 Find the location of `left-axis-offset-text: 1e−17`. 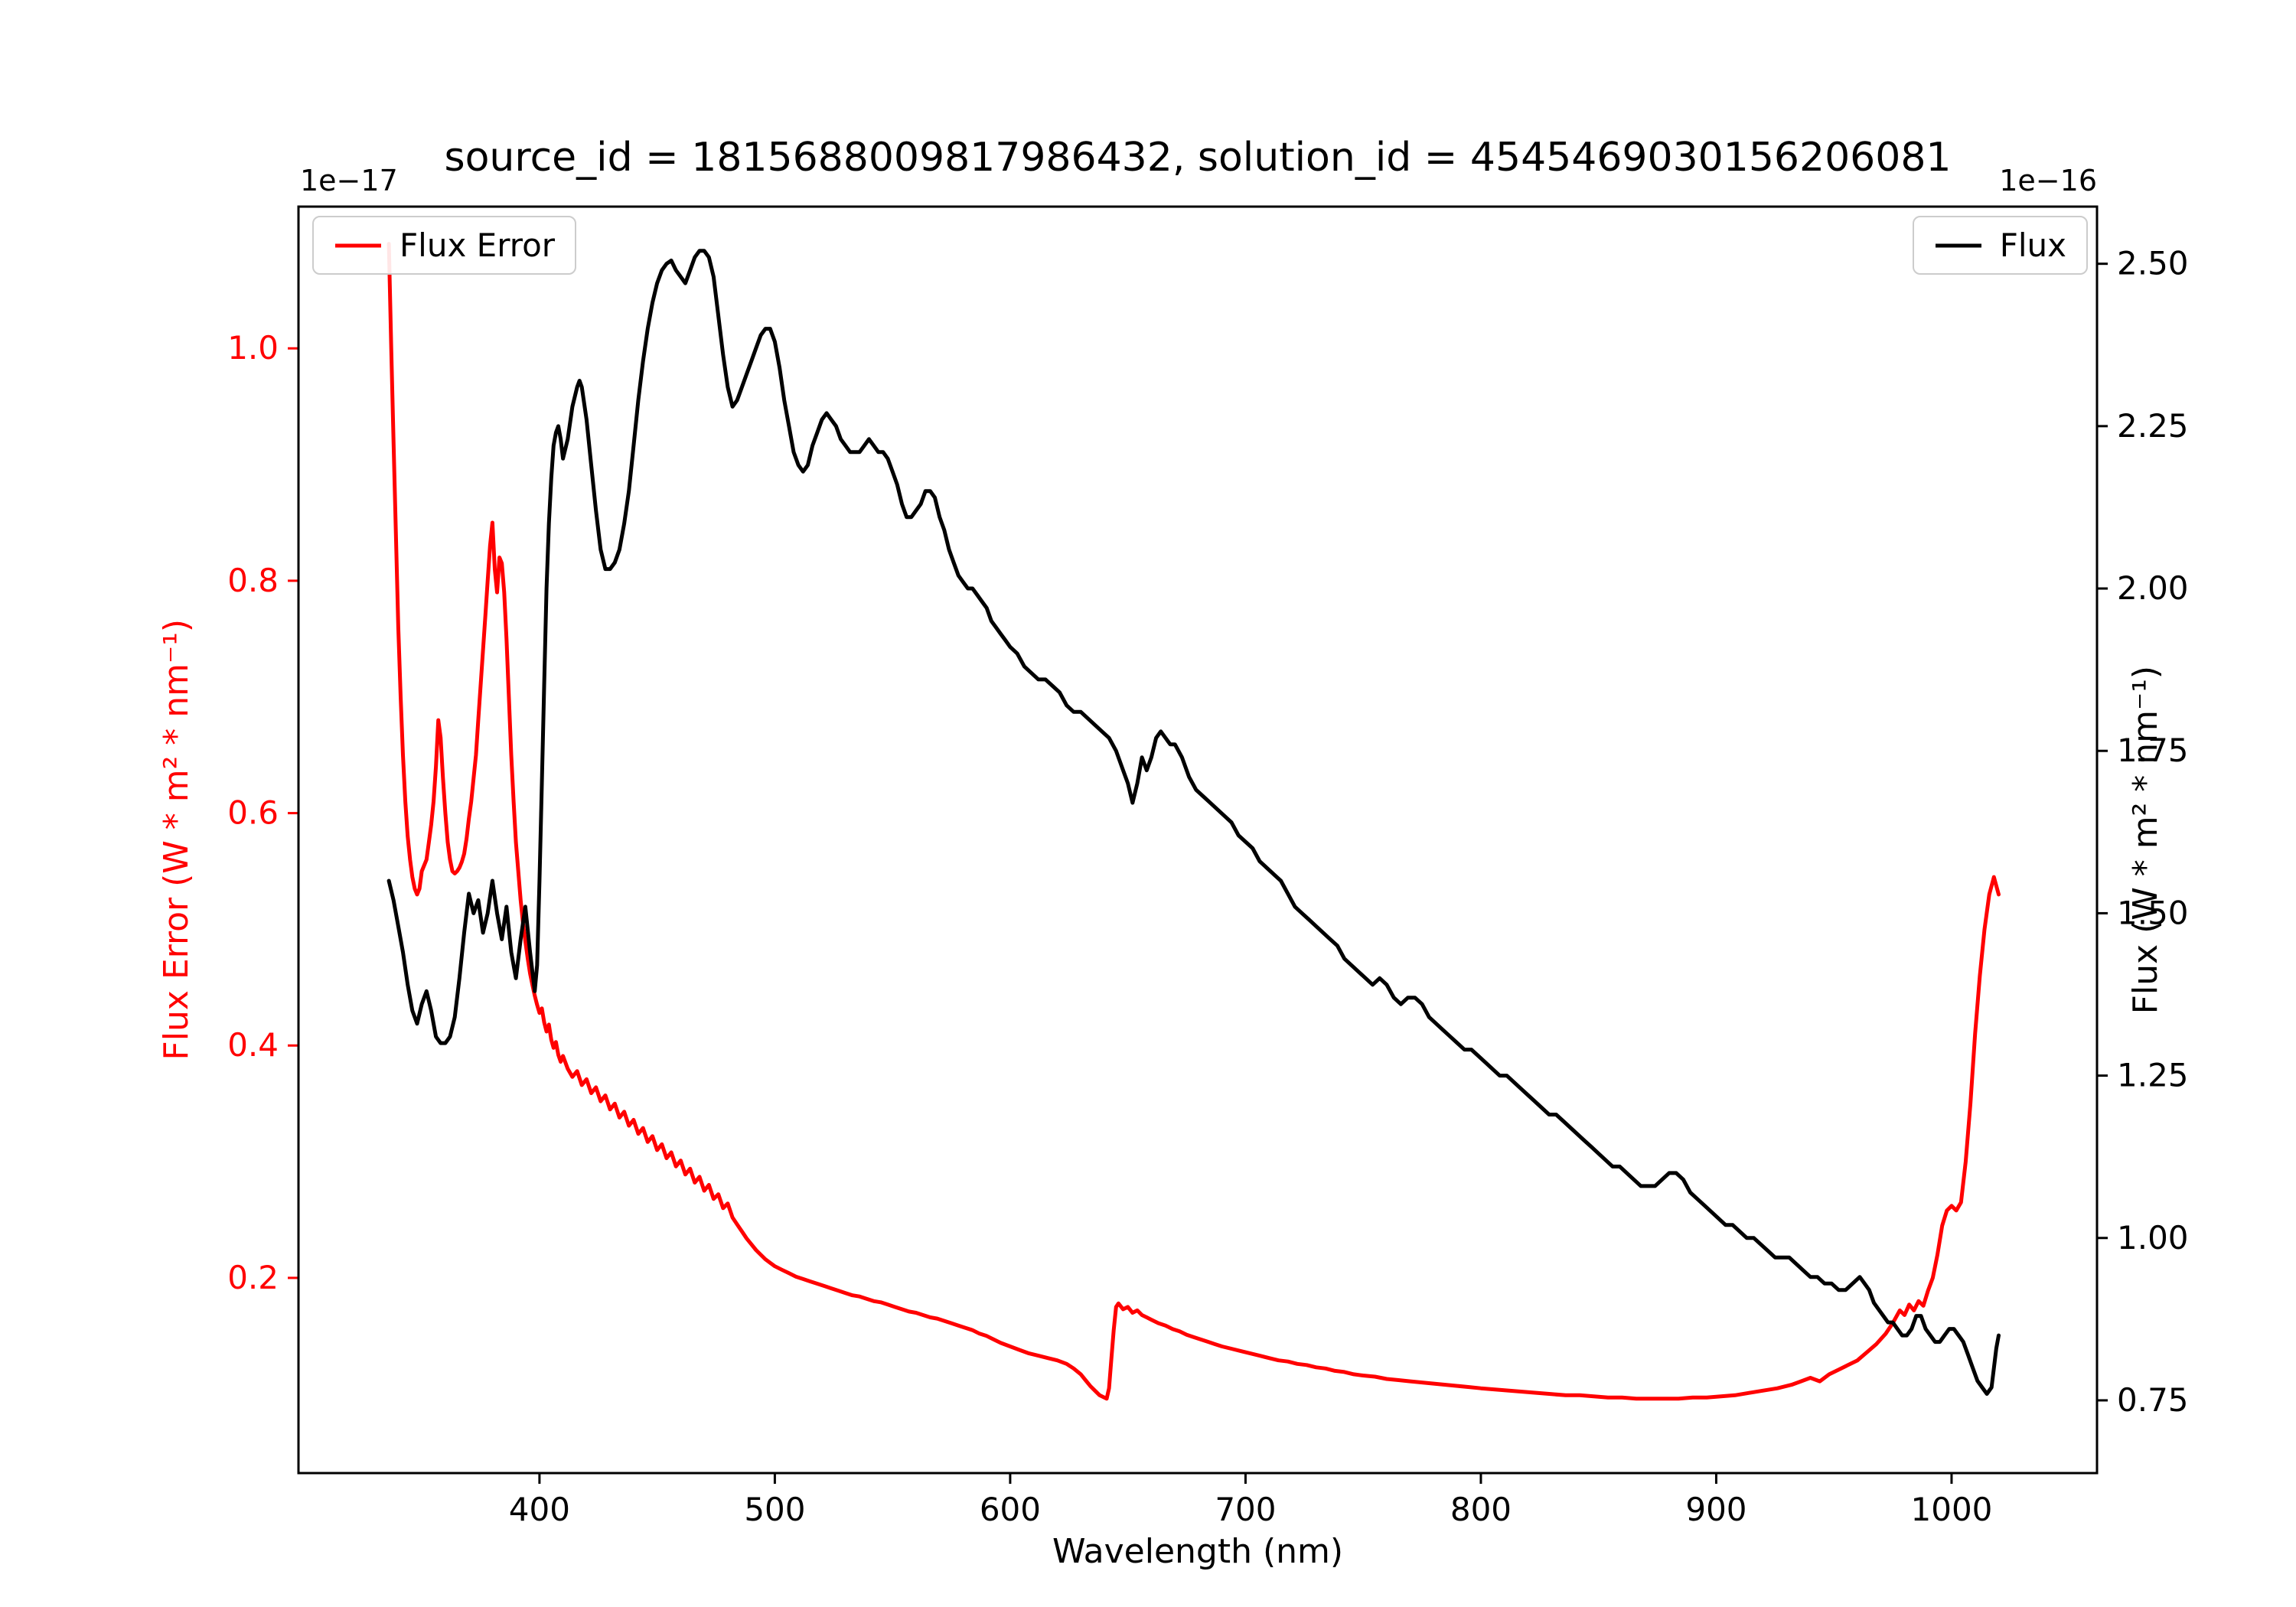

left-axis-offset-text: 1e−17 is located at coordinates (349, 180).